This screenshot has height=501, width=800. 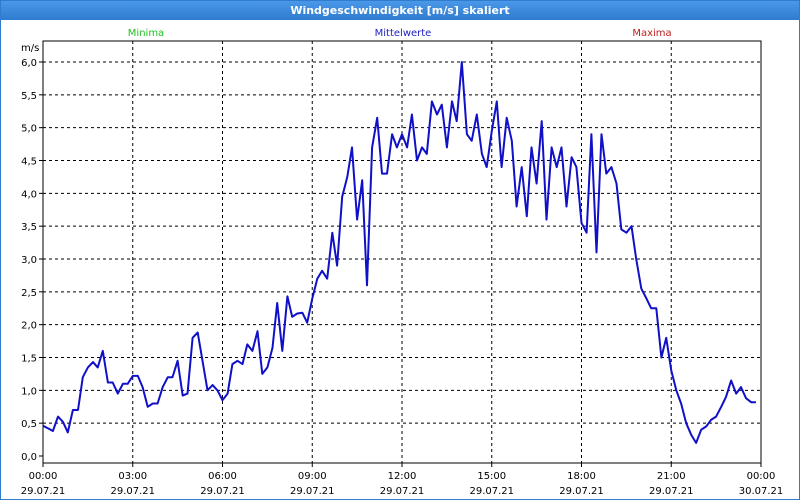 What do you see at coordinates (29, 227) in the screenshot?
I see `y-tick-label: 3,5` at bounding box center [29, 227].